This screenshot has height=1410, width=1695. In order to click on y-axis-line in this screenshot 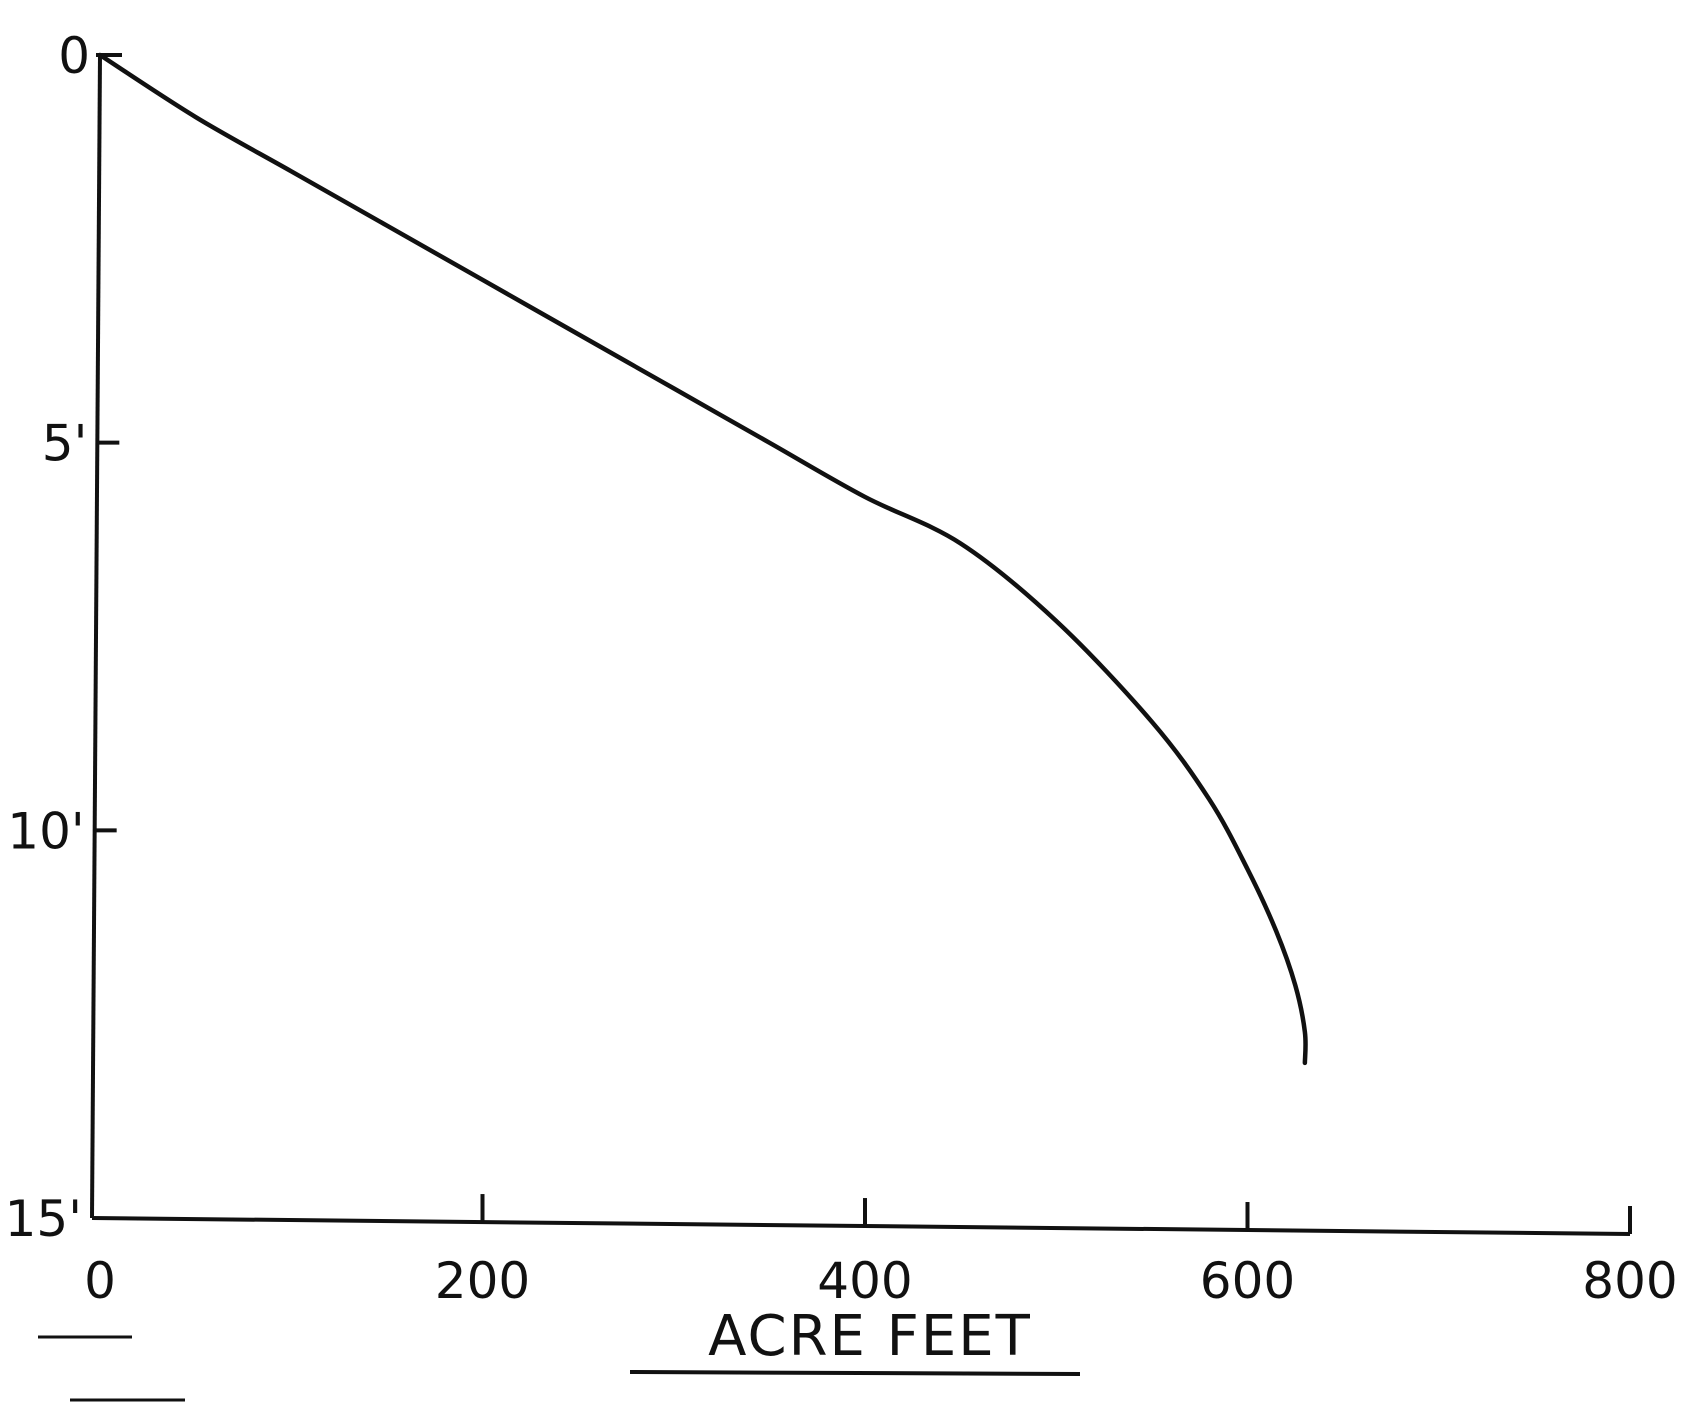, I will do `click(96, 636)`.